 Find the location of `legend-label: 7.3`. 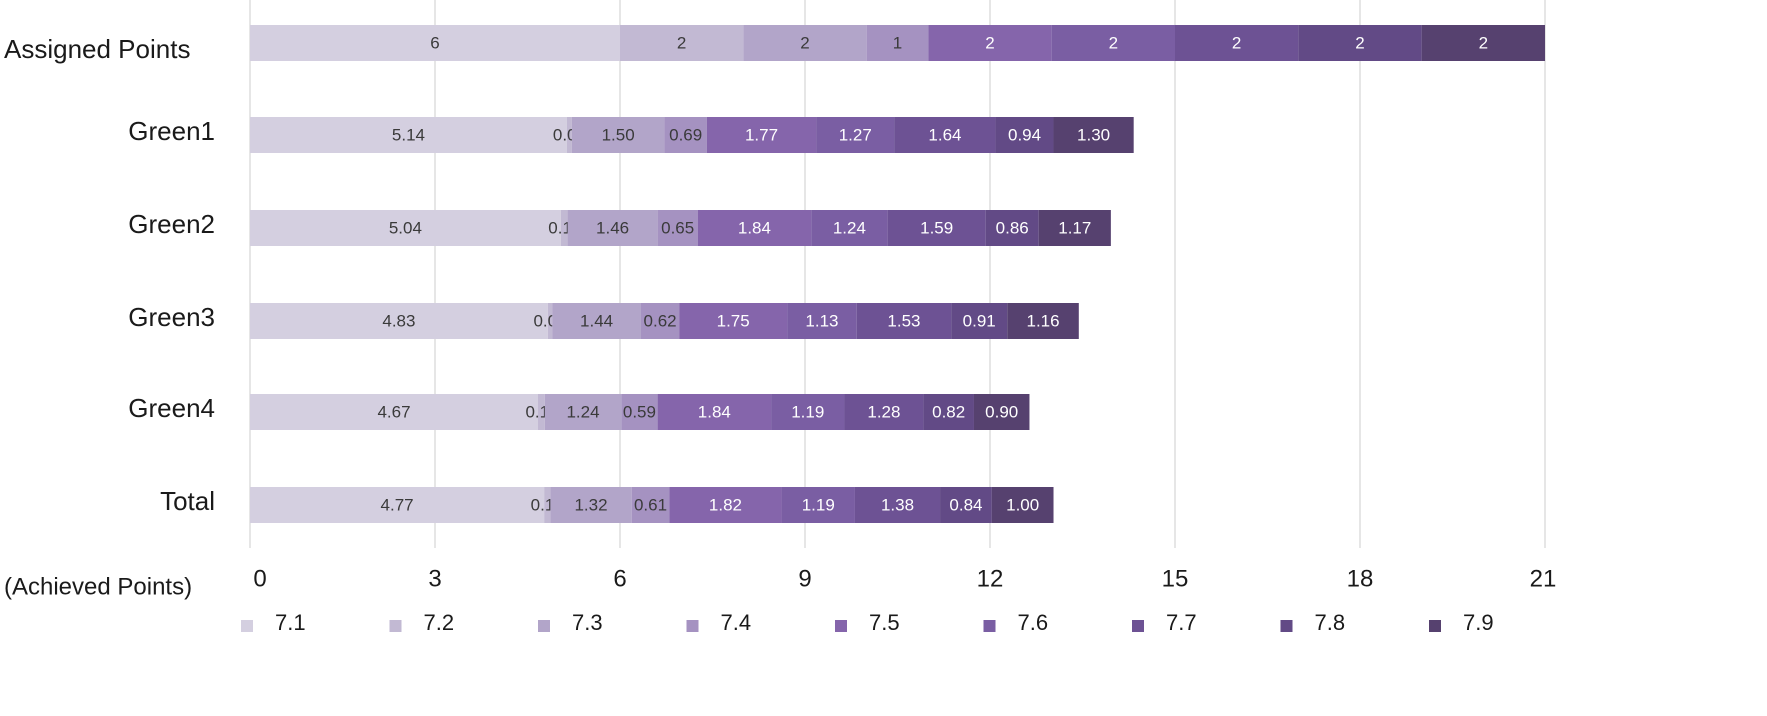

legend-label: 7.3 is located at coordinates (587, 622).